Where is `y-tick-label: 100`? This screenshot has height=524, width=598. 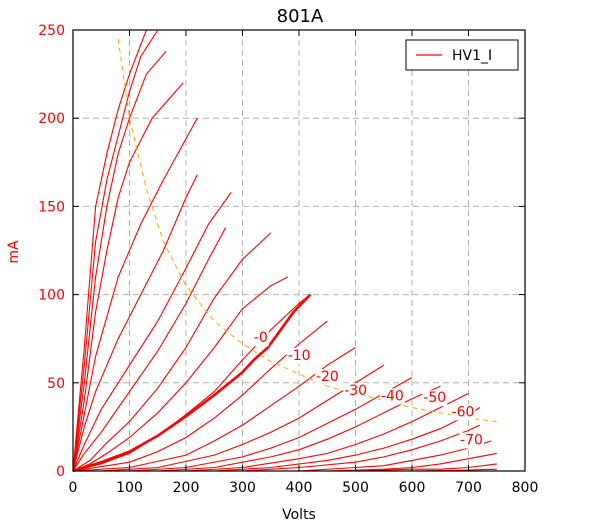 y-tick-label: 100 is located at coordinates (51, 296).